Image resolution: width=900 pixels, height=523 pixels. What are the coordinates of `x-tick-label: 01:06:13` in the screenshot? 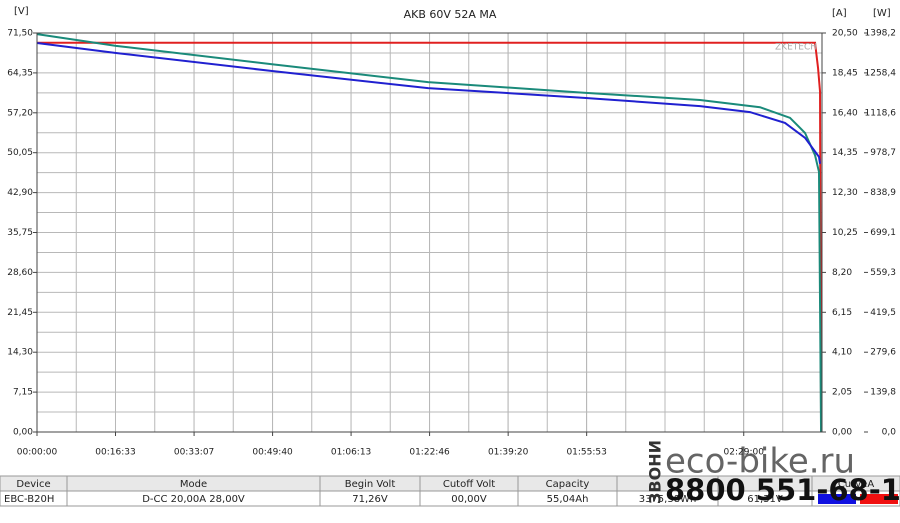 It's located at (351, 453).